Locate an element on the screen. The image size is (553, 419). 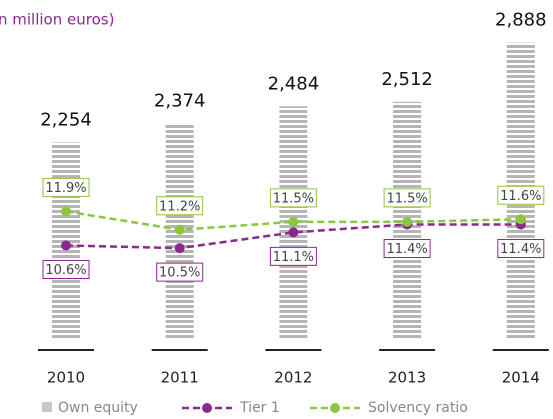
bar-label: 2,888 is located at coordinates (521, 20).